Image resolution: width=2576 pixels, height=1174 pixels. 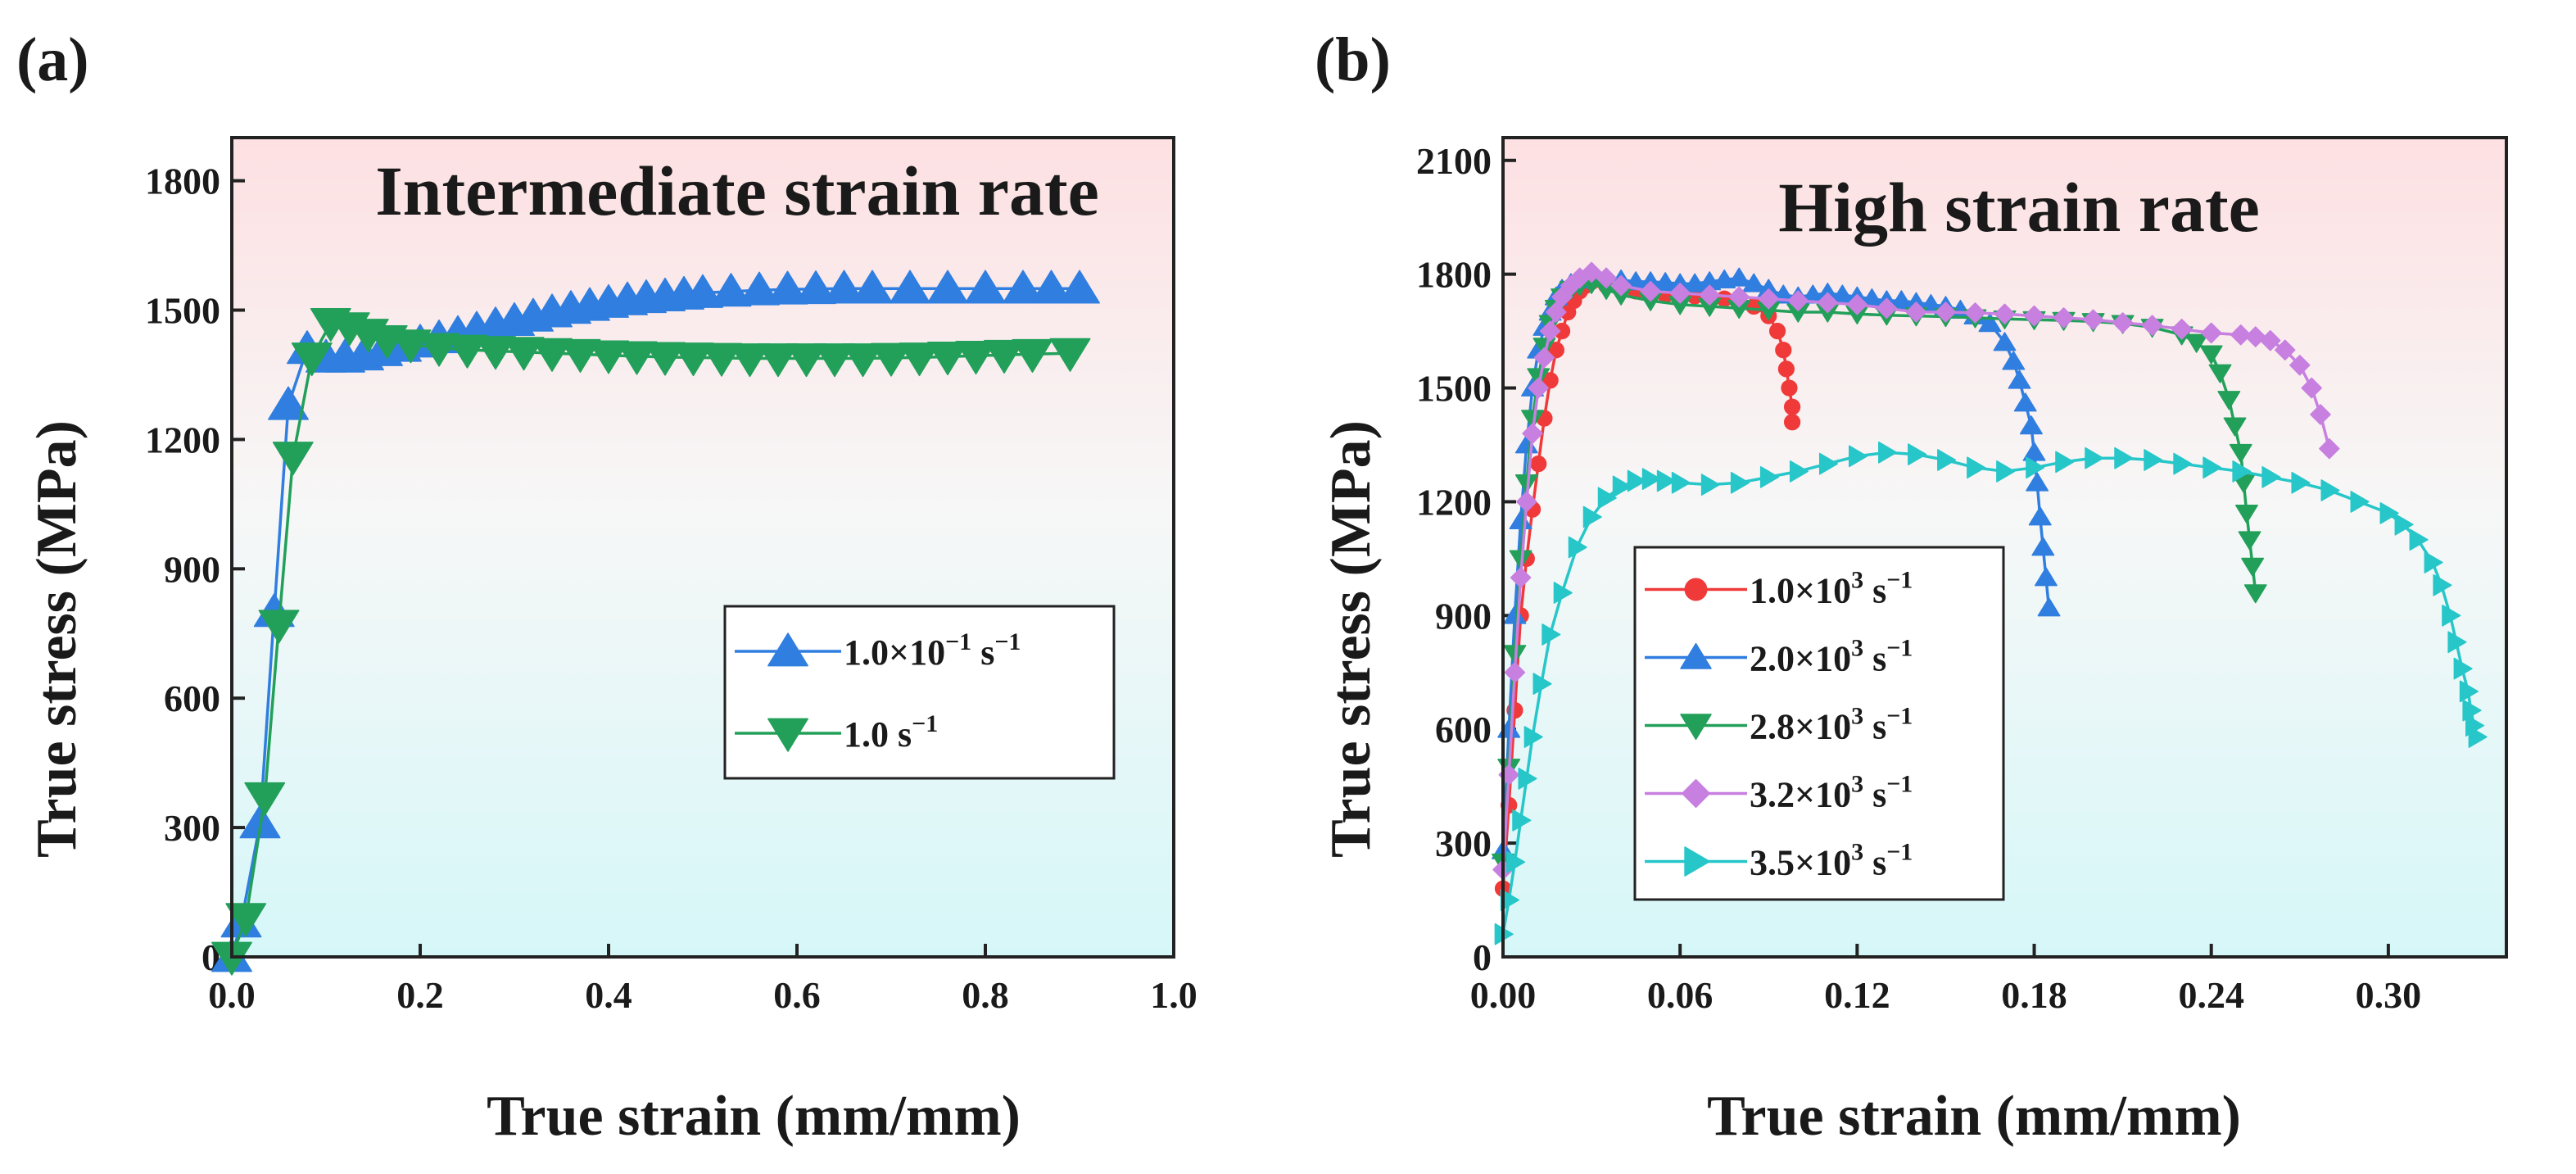 I want to click on panel-b-y-tick-label: 300, so click(x=1463, y=843).